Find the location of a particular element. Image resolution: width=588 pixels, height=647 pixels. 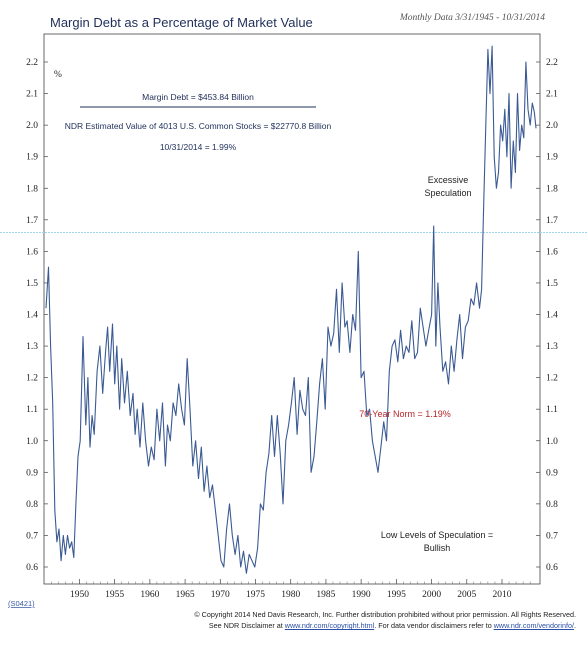

y-tick-label-left: 1.4 is located at coordinates (32, 316).